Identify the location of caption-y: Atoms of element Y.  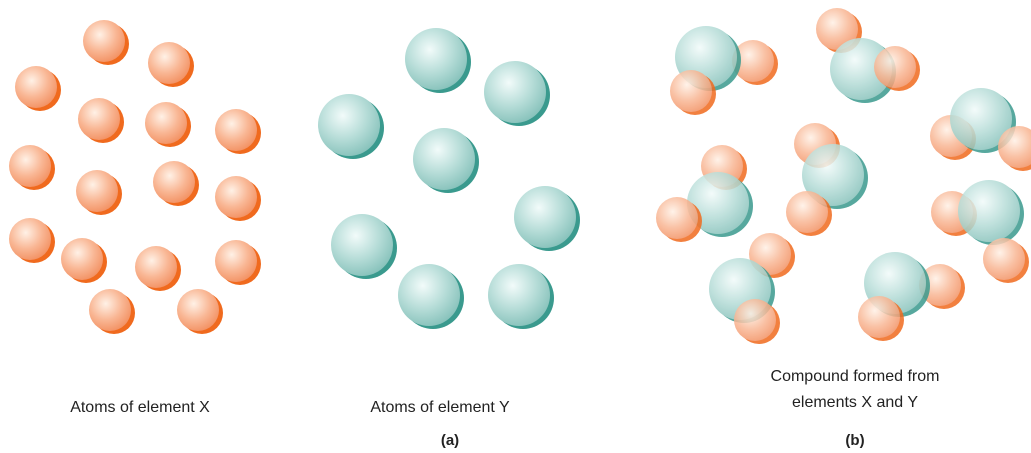
(440, 407).